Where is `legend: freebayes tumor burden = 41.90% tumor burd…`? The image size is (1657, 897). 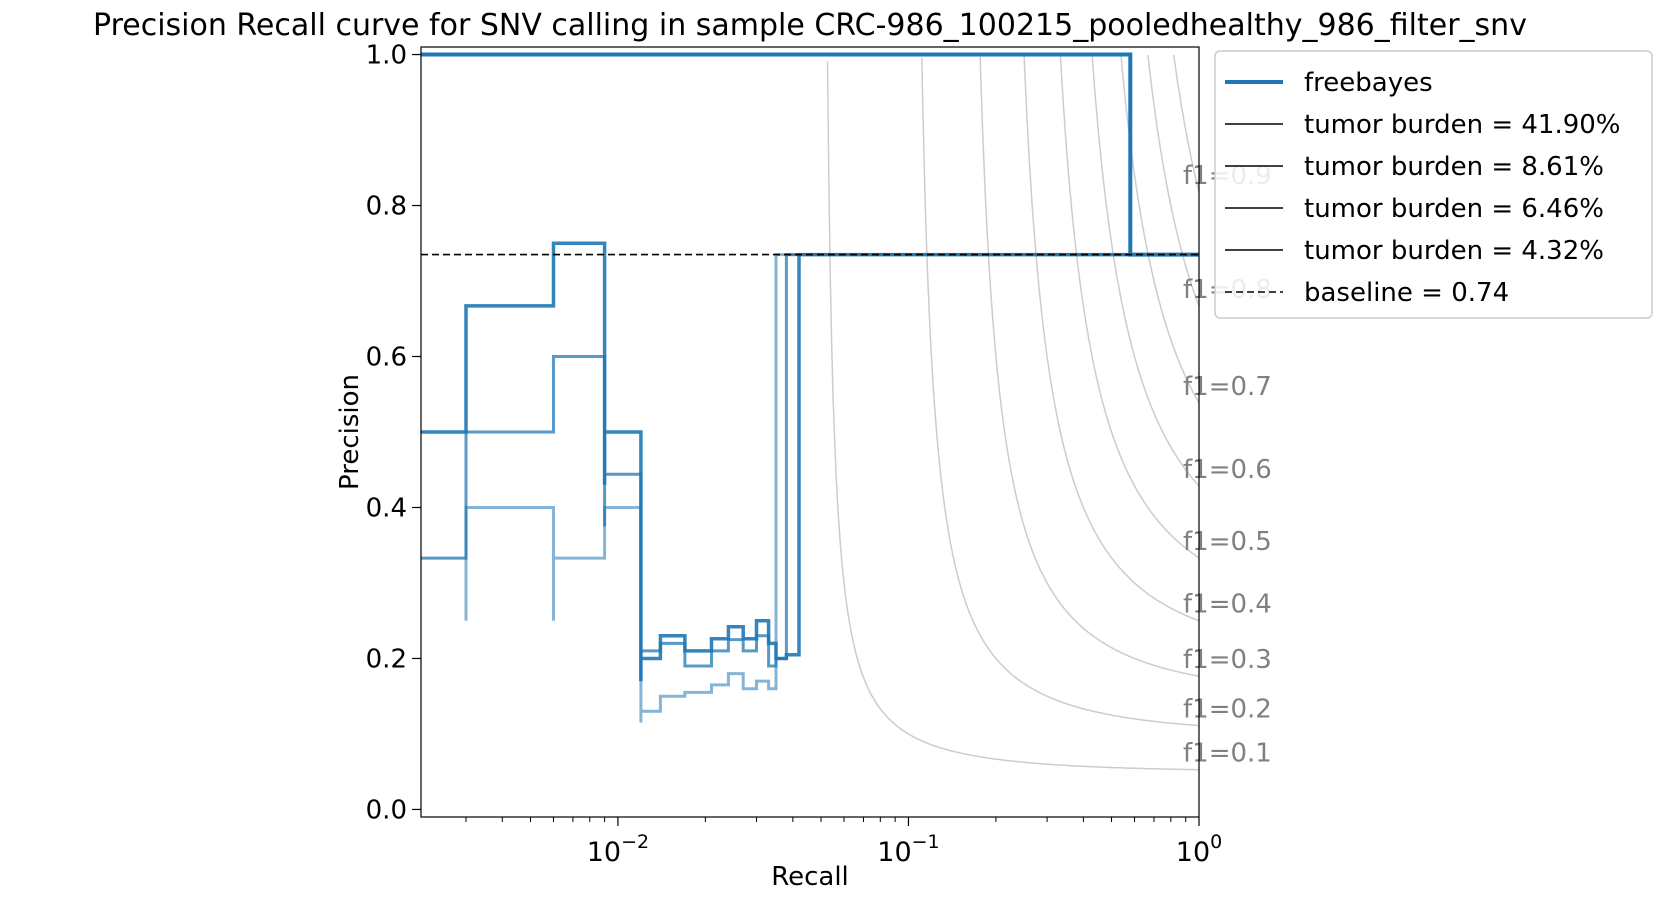 legend: freebayes tumor burden = 41.90% tumor burd… is located at coordinates (1433, 184).